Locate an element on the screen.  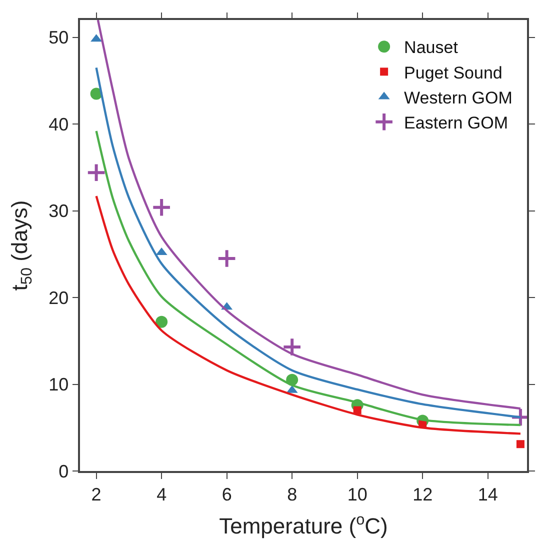
x-axis-title: Temperature ($^{o}$C) is located at coordinates (303, 525).